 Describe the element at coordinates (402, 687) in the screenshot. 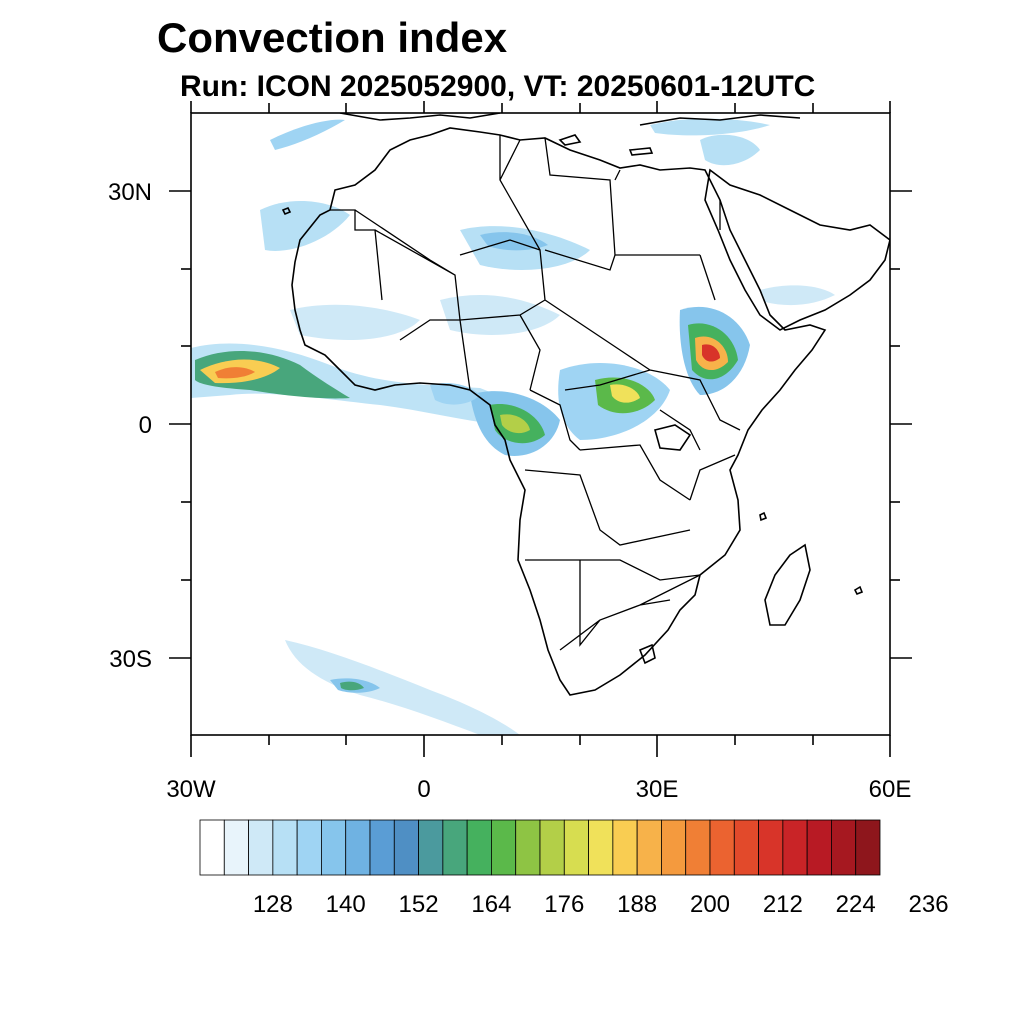

I see `south-atlantic-convection` at that location.